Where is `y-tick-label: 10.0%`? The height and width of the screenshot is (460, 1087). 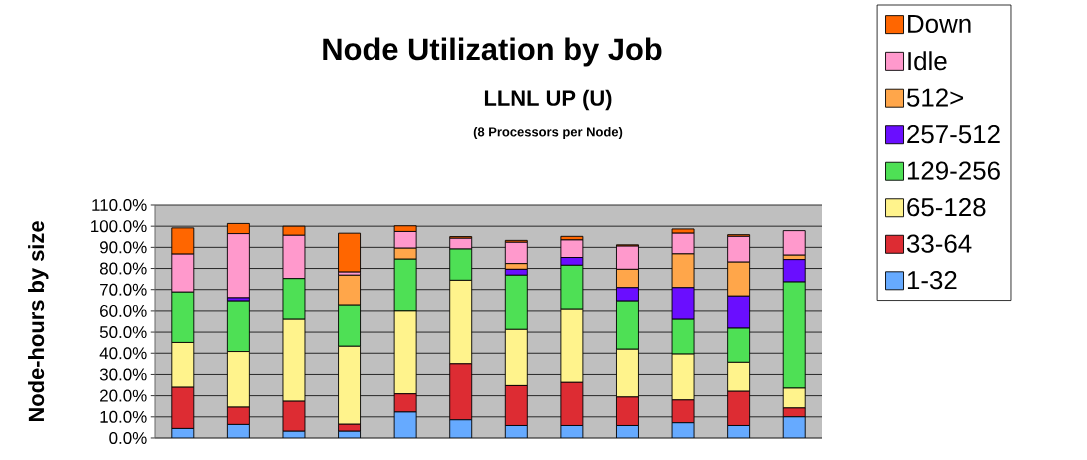
y-tick-label: 10.0% is located at coordinates (123, 416).